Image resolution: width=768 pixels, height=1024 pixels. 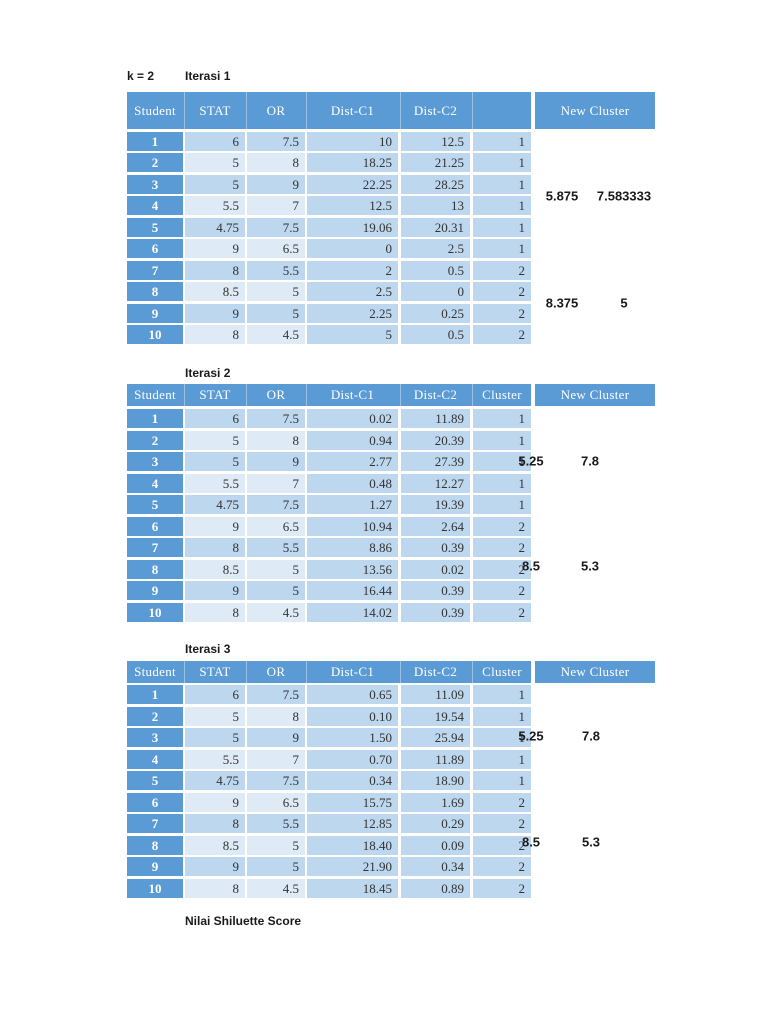 What do you see at coordinates (435, 866) in the screenshot?
I see `dist-c2-cell: 0.34` at bounding box center [435, 866].